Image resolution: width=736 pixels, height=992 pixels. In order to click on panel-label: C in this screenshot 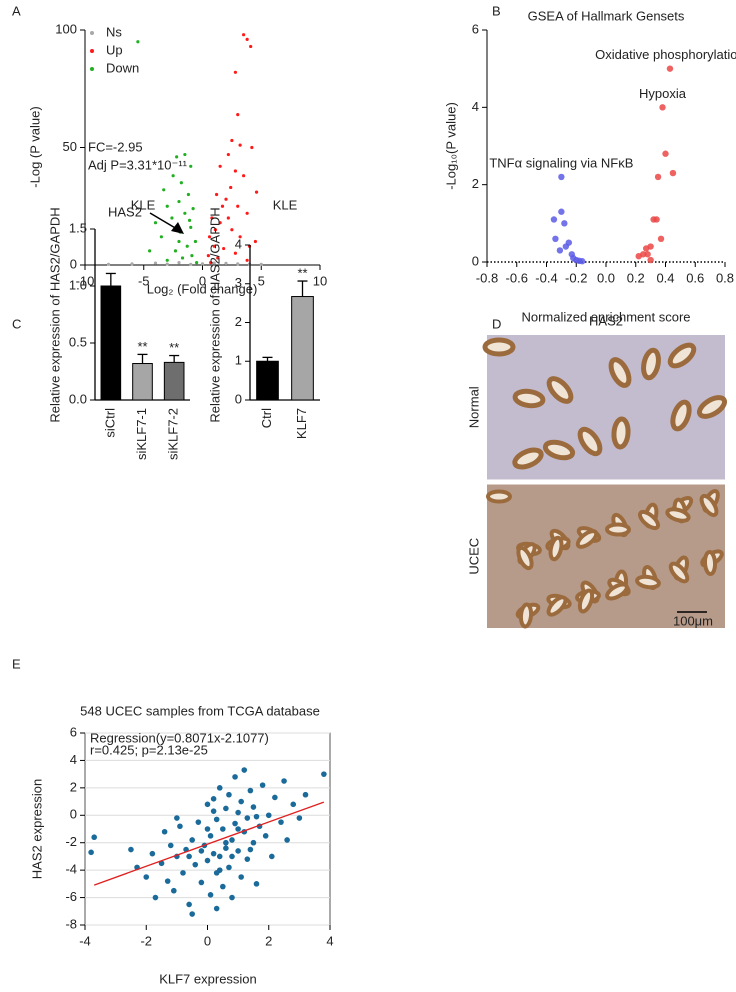, I will do `click(16, 323)`.